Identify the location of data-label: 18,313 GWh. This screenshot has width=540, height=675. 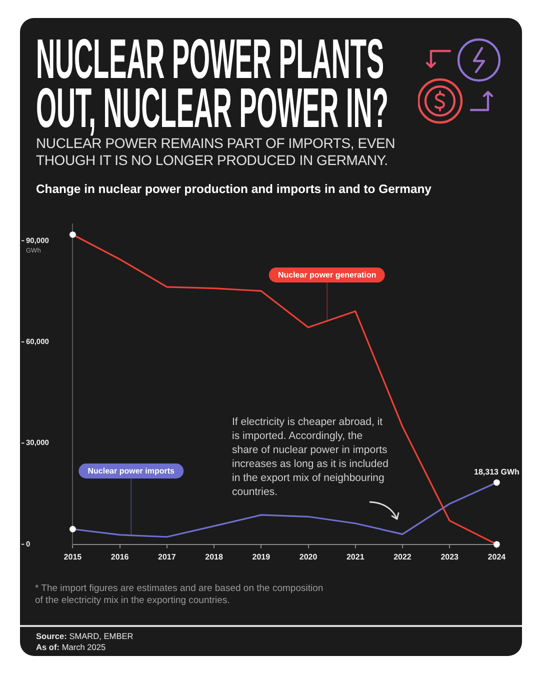
(497, 472).